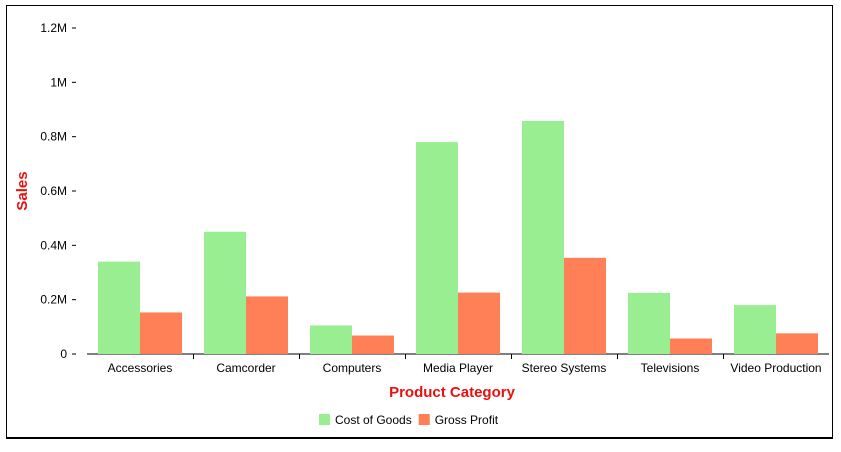  I want to click on x-axis-title: Product Category, so click(452, 392).